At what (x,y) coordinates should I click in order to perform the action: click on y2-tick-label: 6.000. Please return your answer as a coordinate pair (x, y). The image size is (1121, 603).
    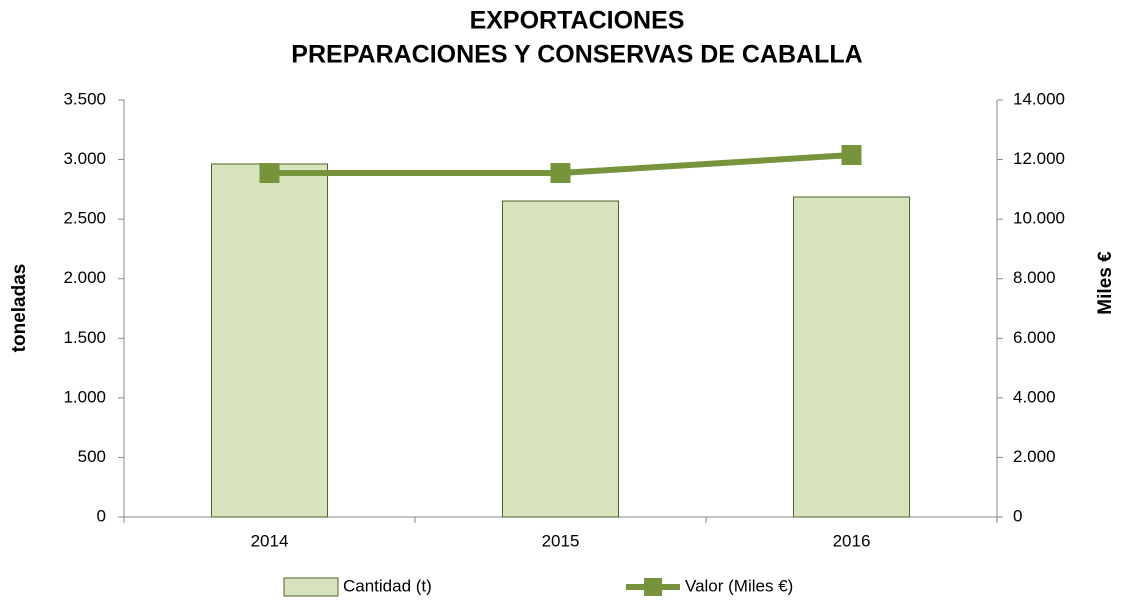
    Looking at the image, I should click on (1034, 337).